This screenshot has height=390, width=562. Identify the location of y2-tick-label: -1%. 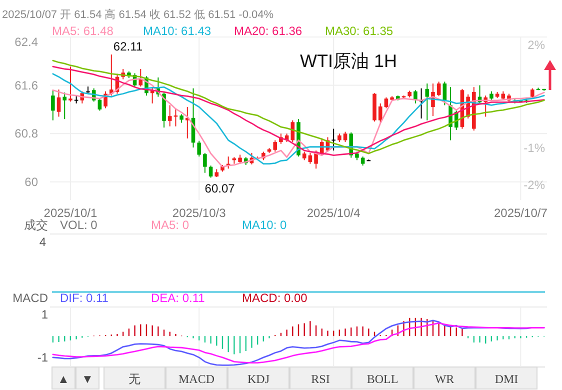
(535, 148).